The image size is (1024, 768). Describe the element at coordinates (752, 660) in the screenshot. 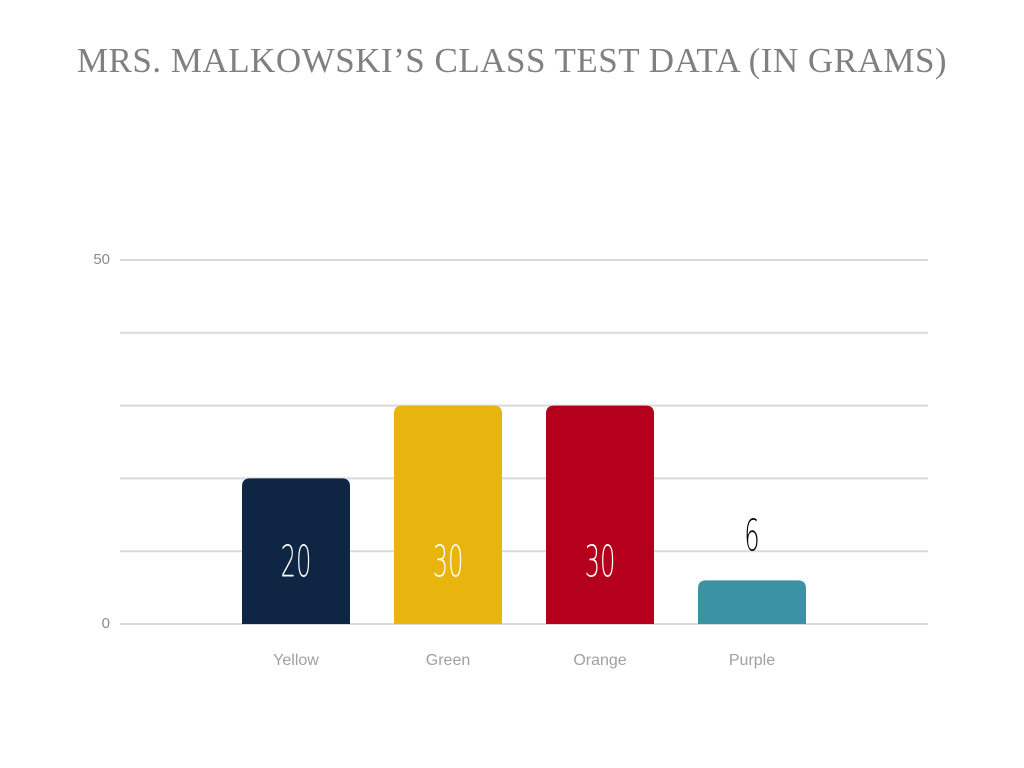

I see `x-tick-label: Purple` at that location.